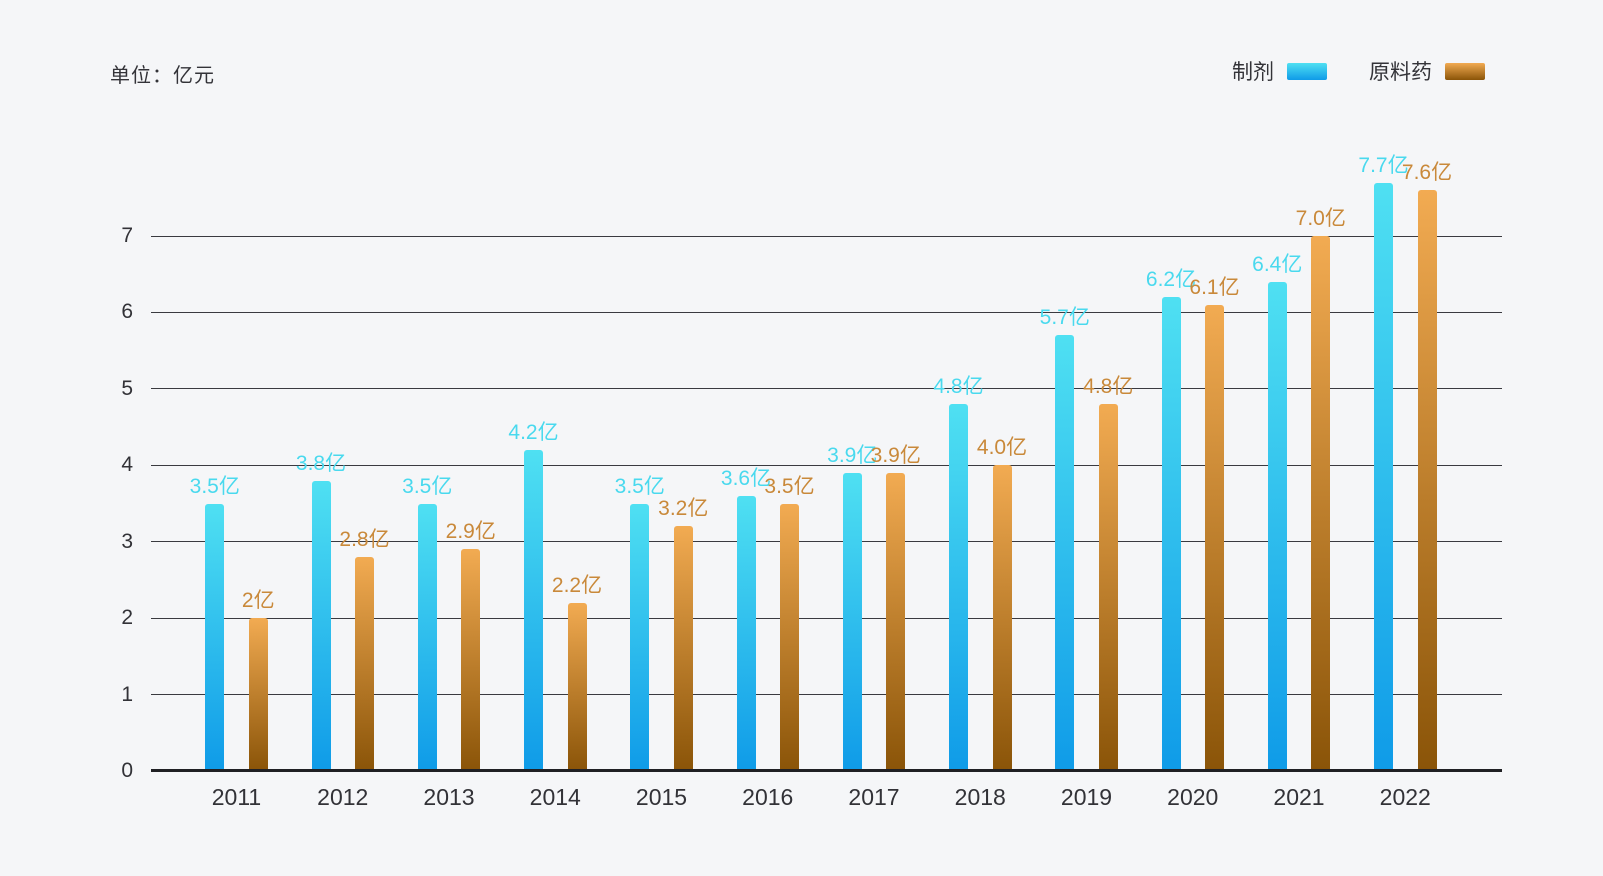  Describe the element at coordinates (1108, 587) in the screenshot. I see `bar-原料药-2019` at that location.